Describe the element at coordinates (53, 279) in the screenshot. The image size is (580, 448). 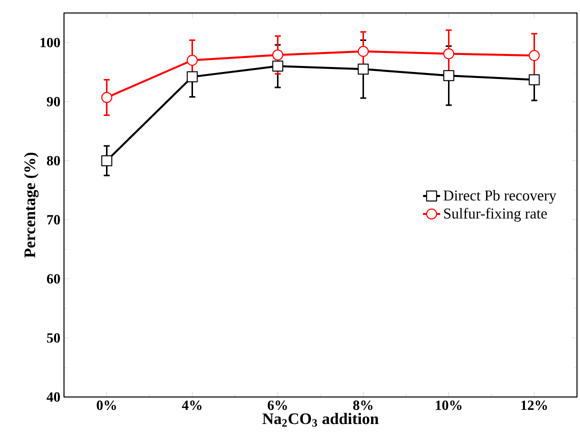
I see `y-tick-label: 60` at that location.